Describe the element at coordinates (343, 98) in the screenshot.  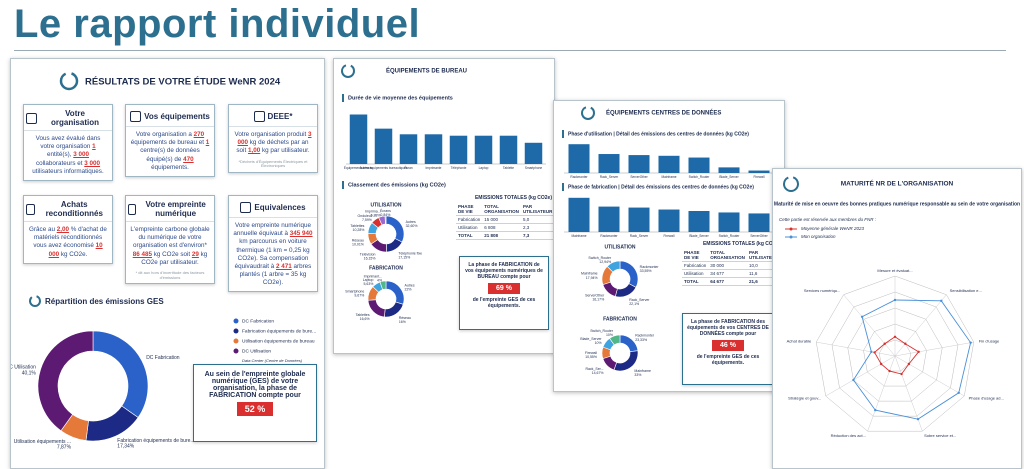
I see `accent` at that location.